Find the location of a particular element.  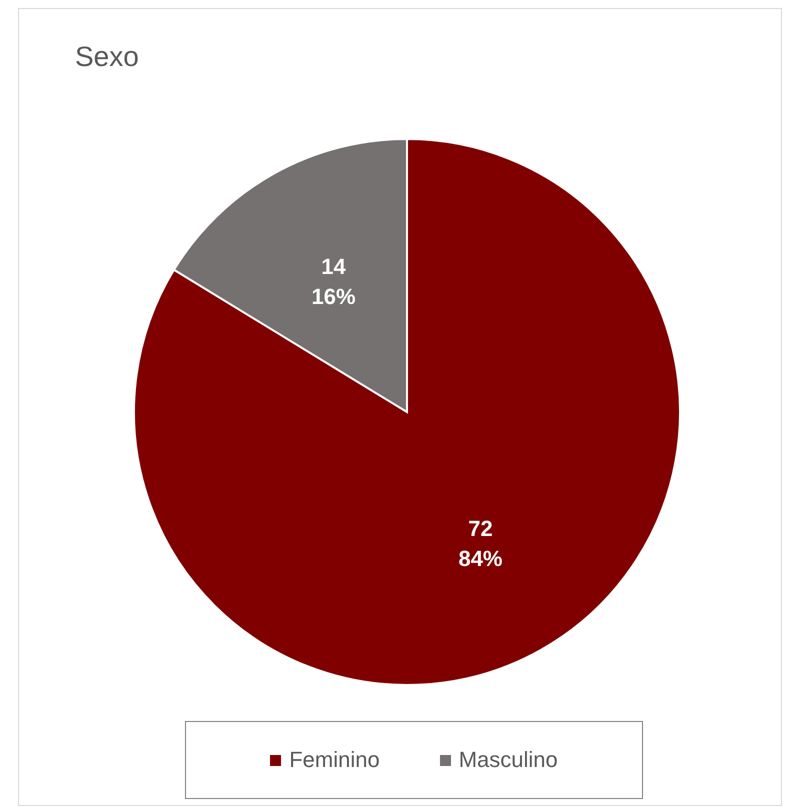

legend-label: Feminino is located at coordinates (334, 760).